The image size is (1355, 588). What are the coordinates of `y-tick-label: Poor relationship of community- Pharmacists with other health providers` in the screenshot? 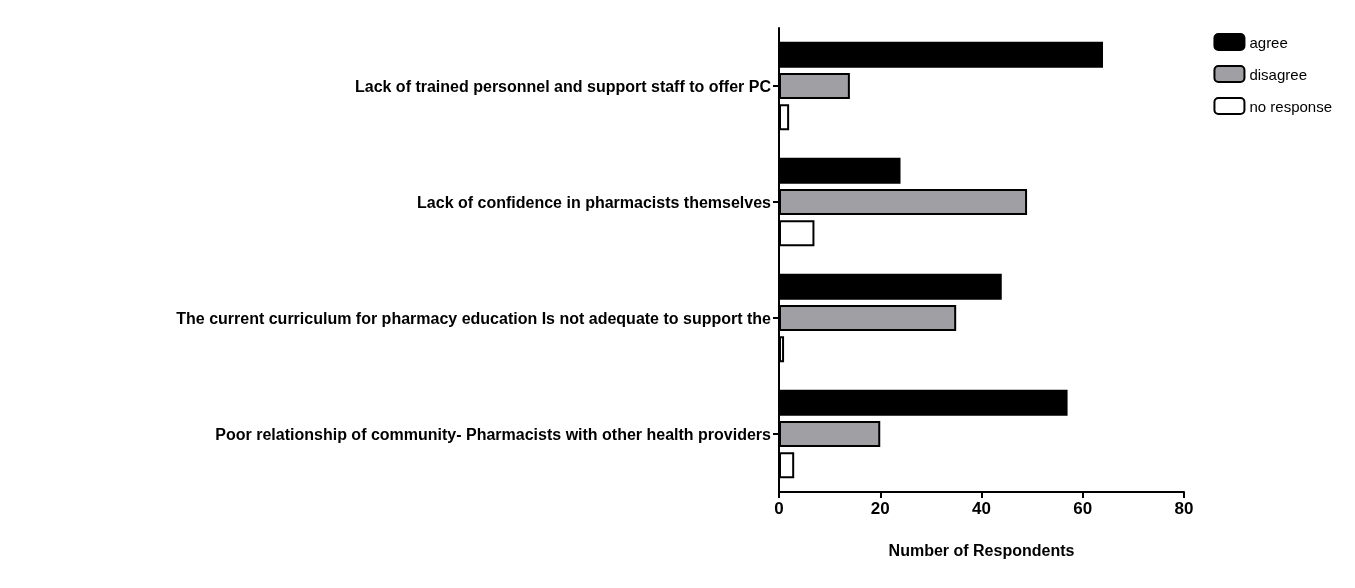 It's located at (493, 434).